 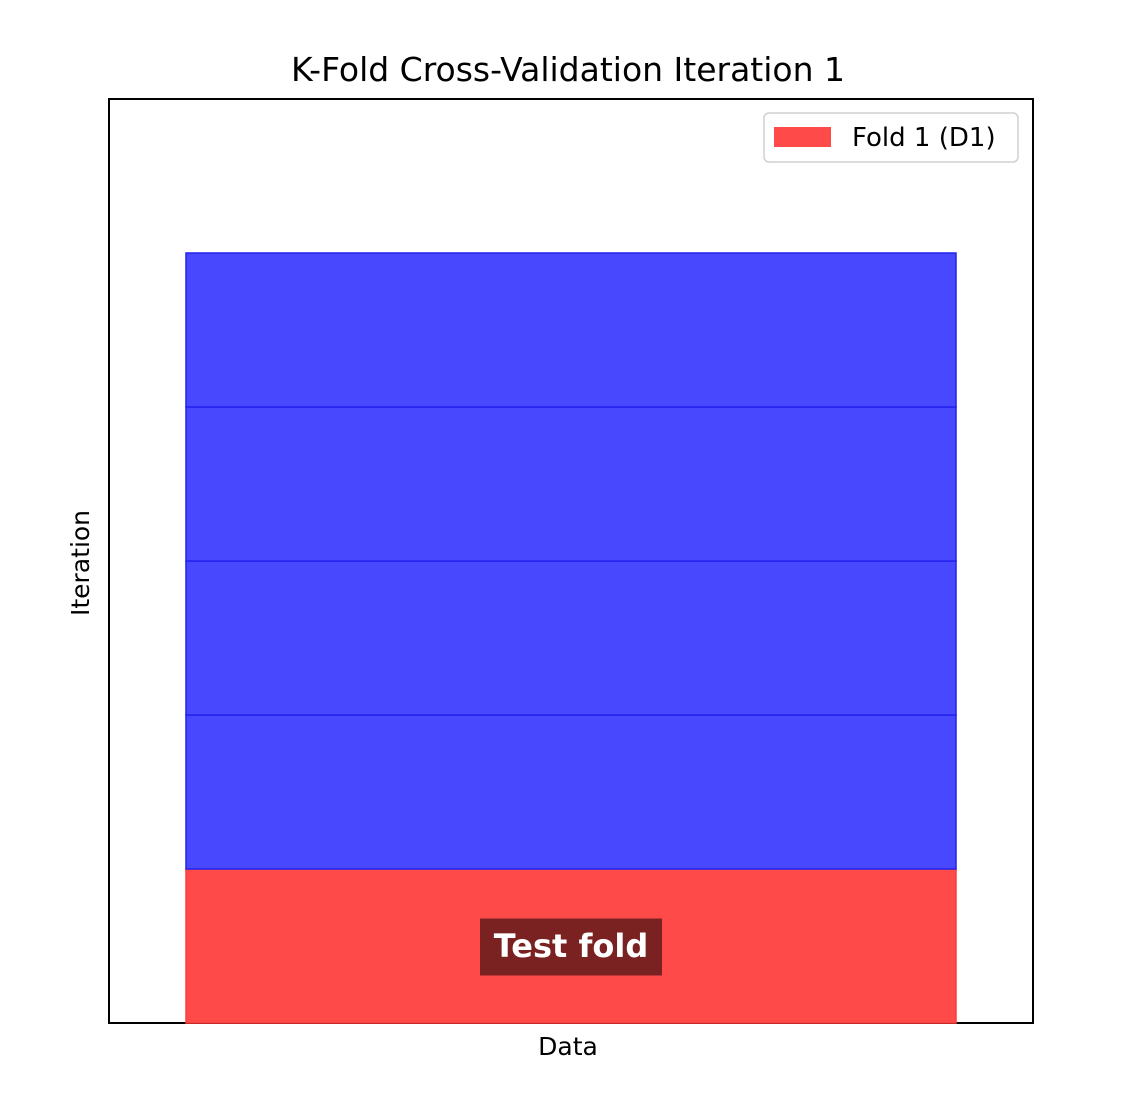 I want to click on y-axis-label: Iteration, so click(x=80, y=563).